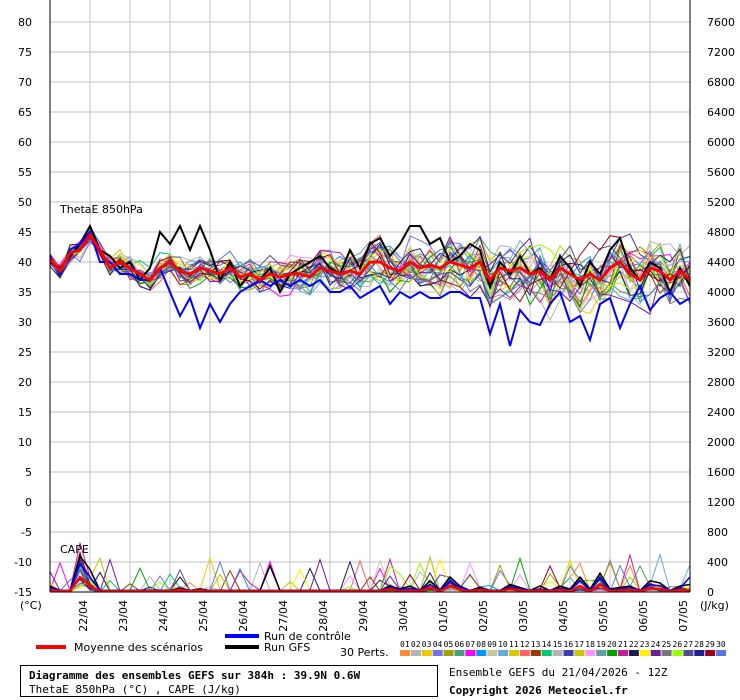 This screenshot has height=700, width=740. What do you see at coordinates (714, 605) in the screenshot?
I see `right-unit-label: (J/kg)` at bounding box center [714, 605].